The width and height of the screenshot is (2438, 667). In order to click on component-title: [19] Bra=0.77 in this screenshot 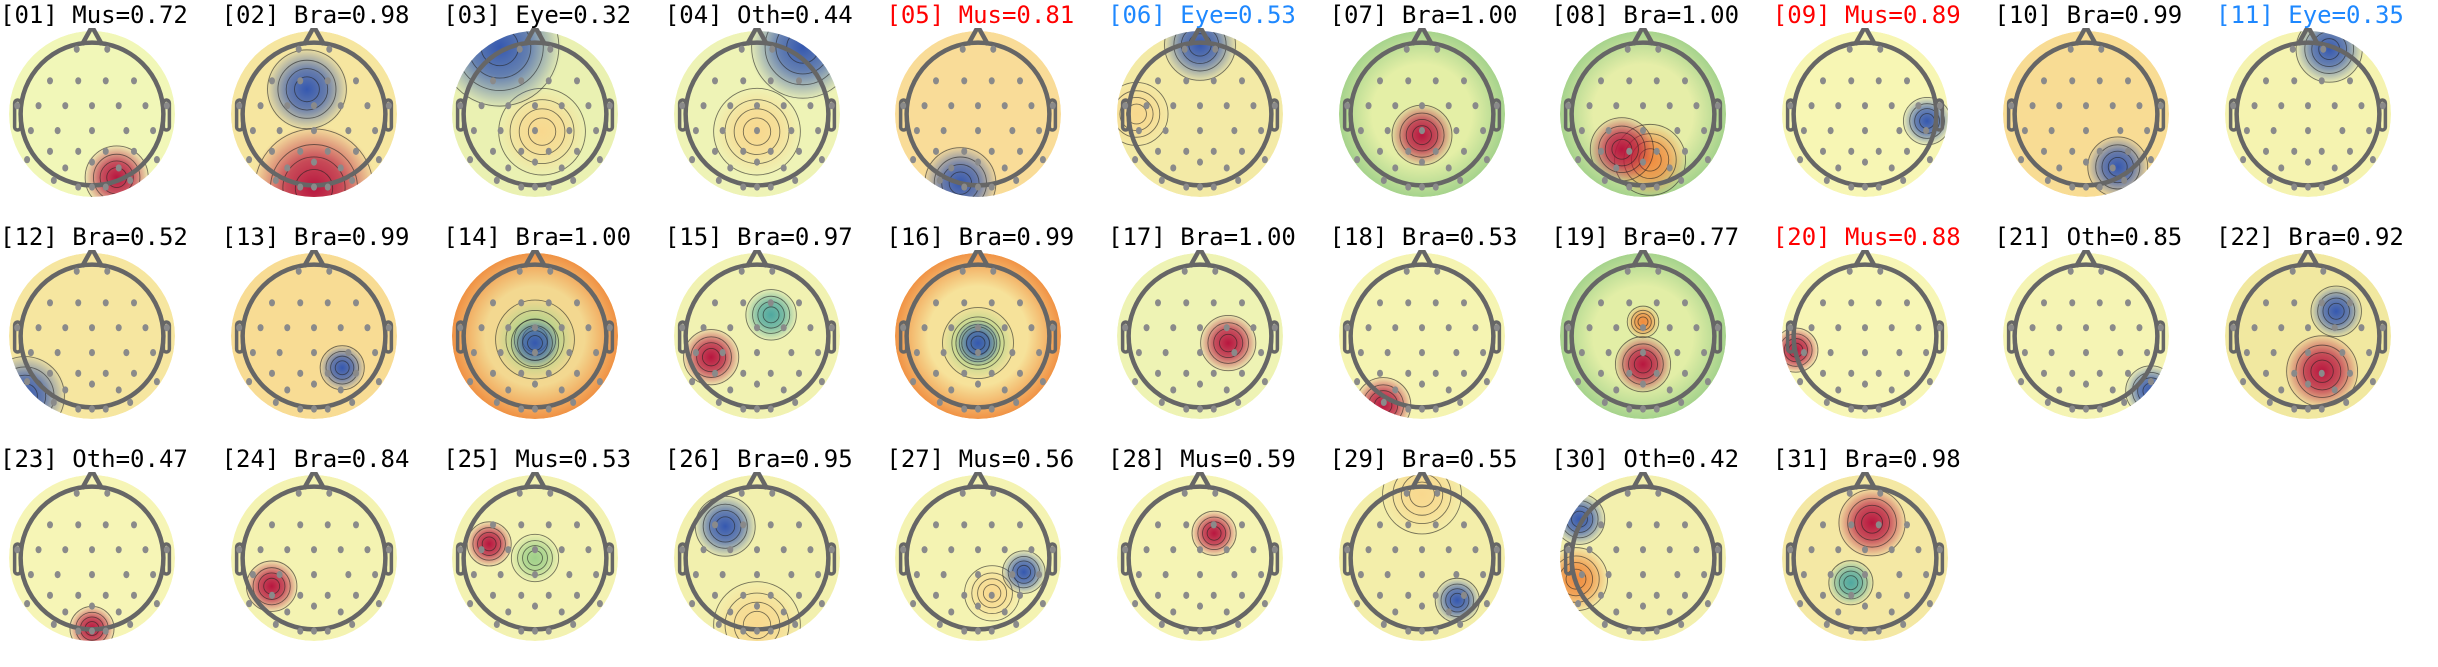, I will do `click(1645, 237)`.